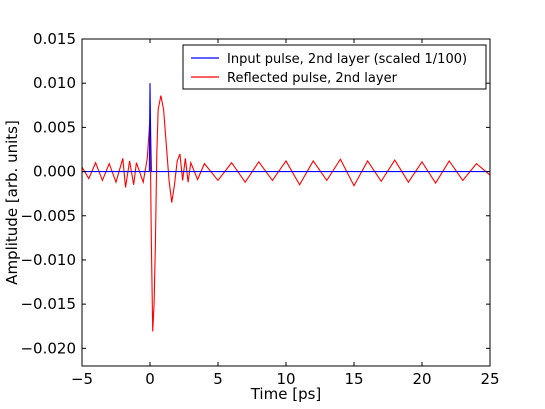 The height and width of the screenshot is (409, 545). I want to click on legend-label-input-pulse: Input pulse, 2nd layer (scaled 1/100), so click(347, 59).